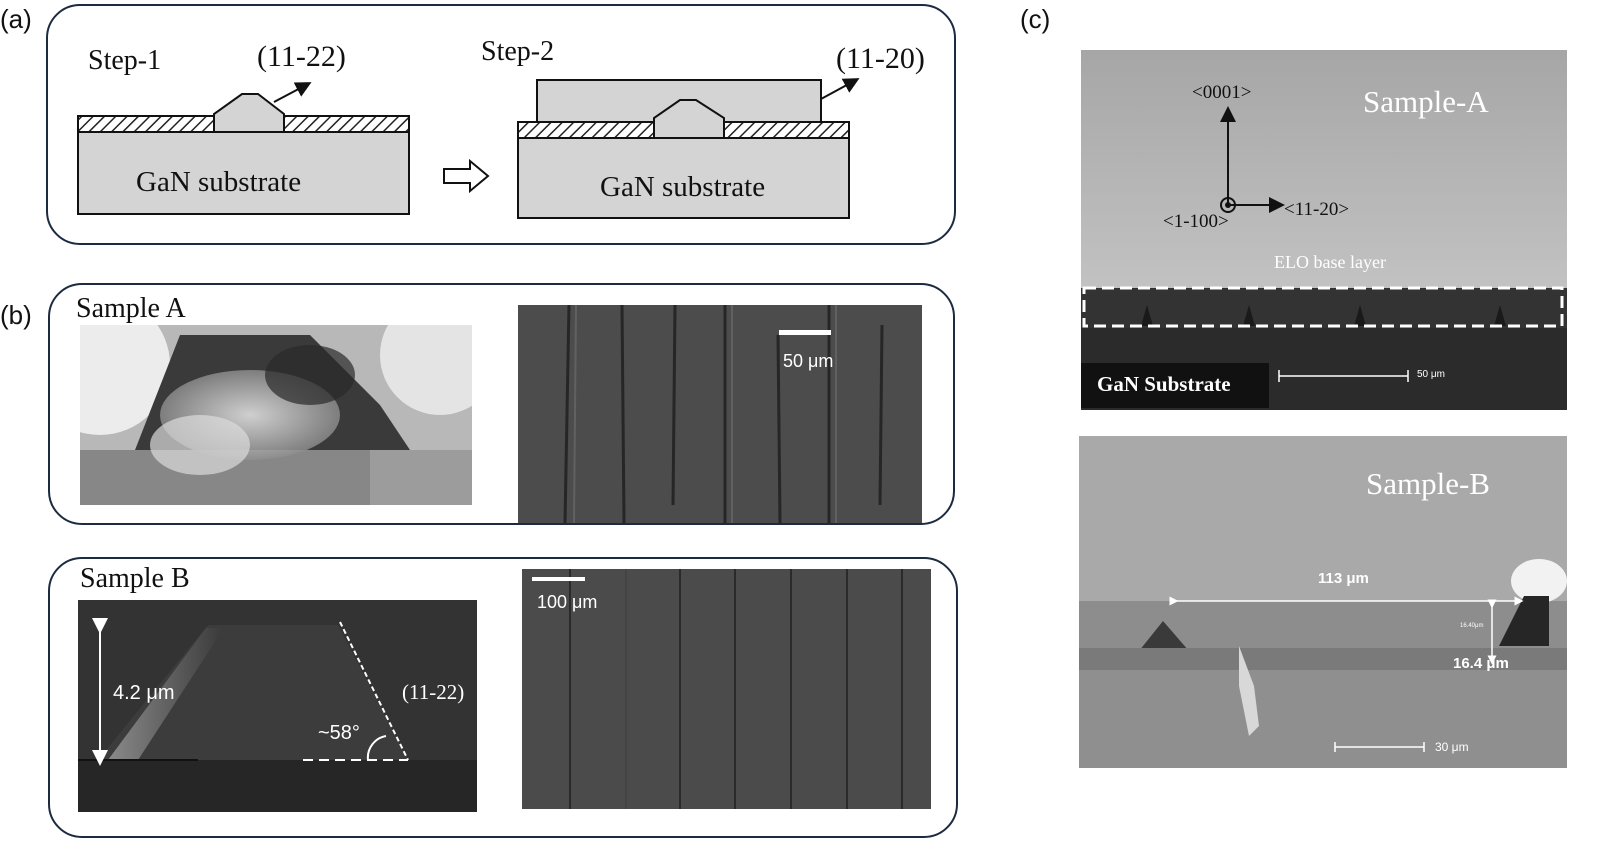 The height and width of the screenshot is (863, 1609). Describe the element at coordinates (433, 692) in the screenshot. I see `facet-label-b: (11-22)` at that location.